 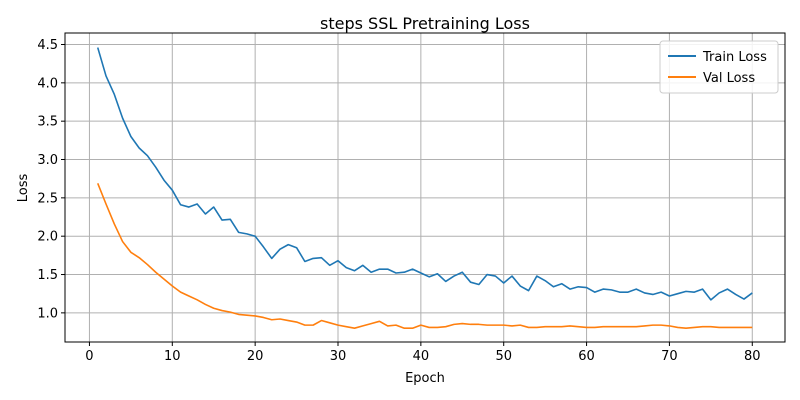 What do you see at coordinates (734, 57) in the screenshot?
I see `legend-label-train: Train Loss` at bounding box center [734, 57].